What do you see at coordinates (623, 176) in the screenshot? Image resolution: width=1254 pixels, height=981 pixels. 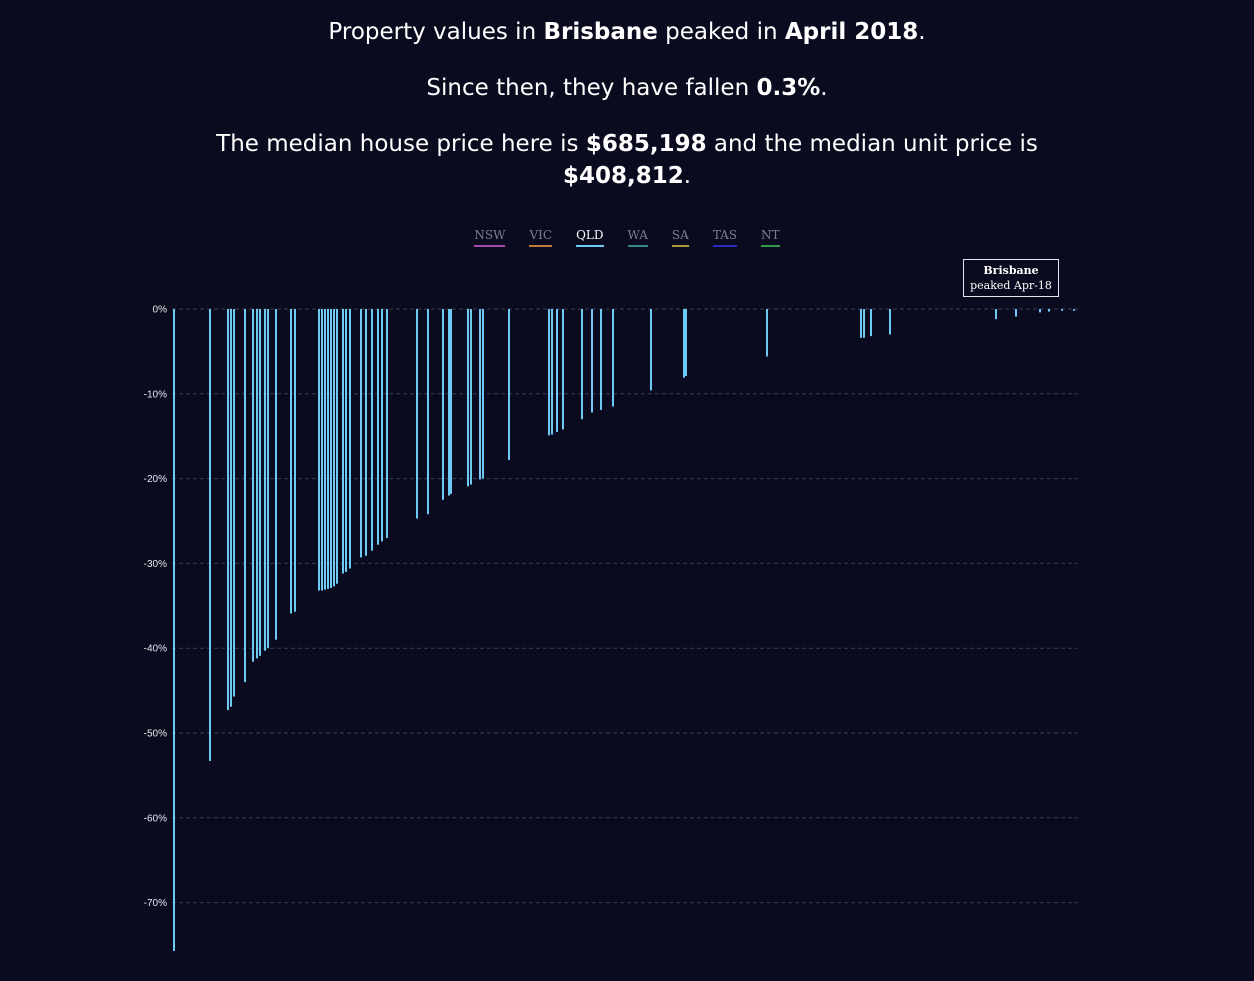 I see `median-unit-price: $408,812` at bounding box center [623, 176].